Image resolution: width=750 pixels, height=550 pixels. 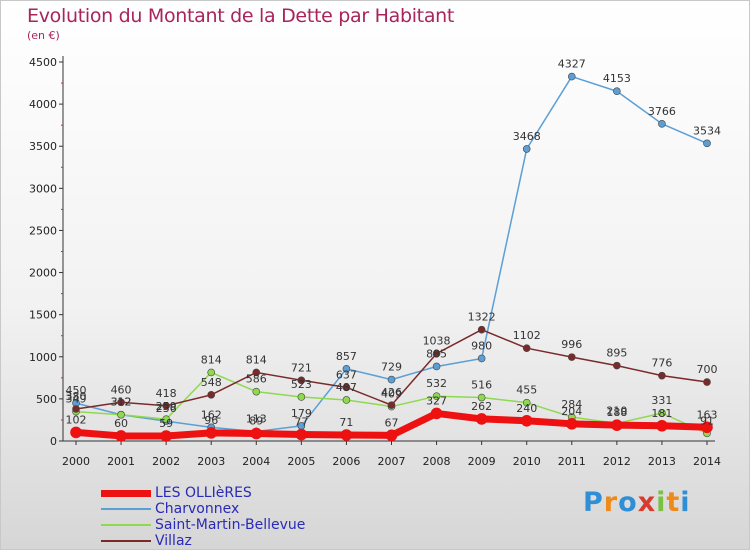 I want to click on proxiti-logo: Proxiti, so click(x=637, y=502).